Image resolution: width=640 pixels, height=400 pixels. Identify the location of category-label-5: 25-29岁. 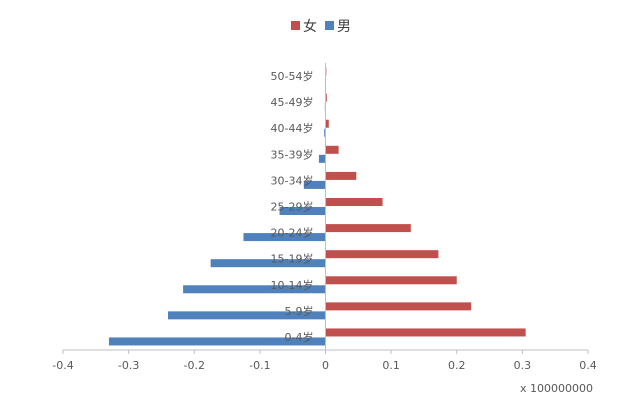
(292, 207).